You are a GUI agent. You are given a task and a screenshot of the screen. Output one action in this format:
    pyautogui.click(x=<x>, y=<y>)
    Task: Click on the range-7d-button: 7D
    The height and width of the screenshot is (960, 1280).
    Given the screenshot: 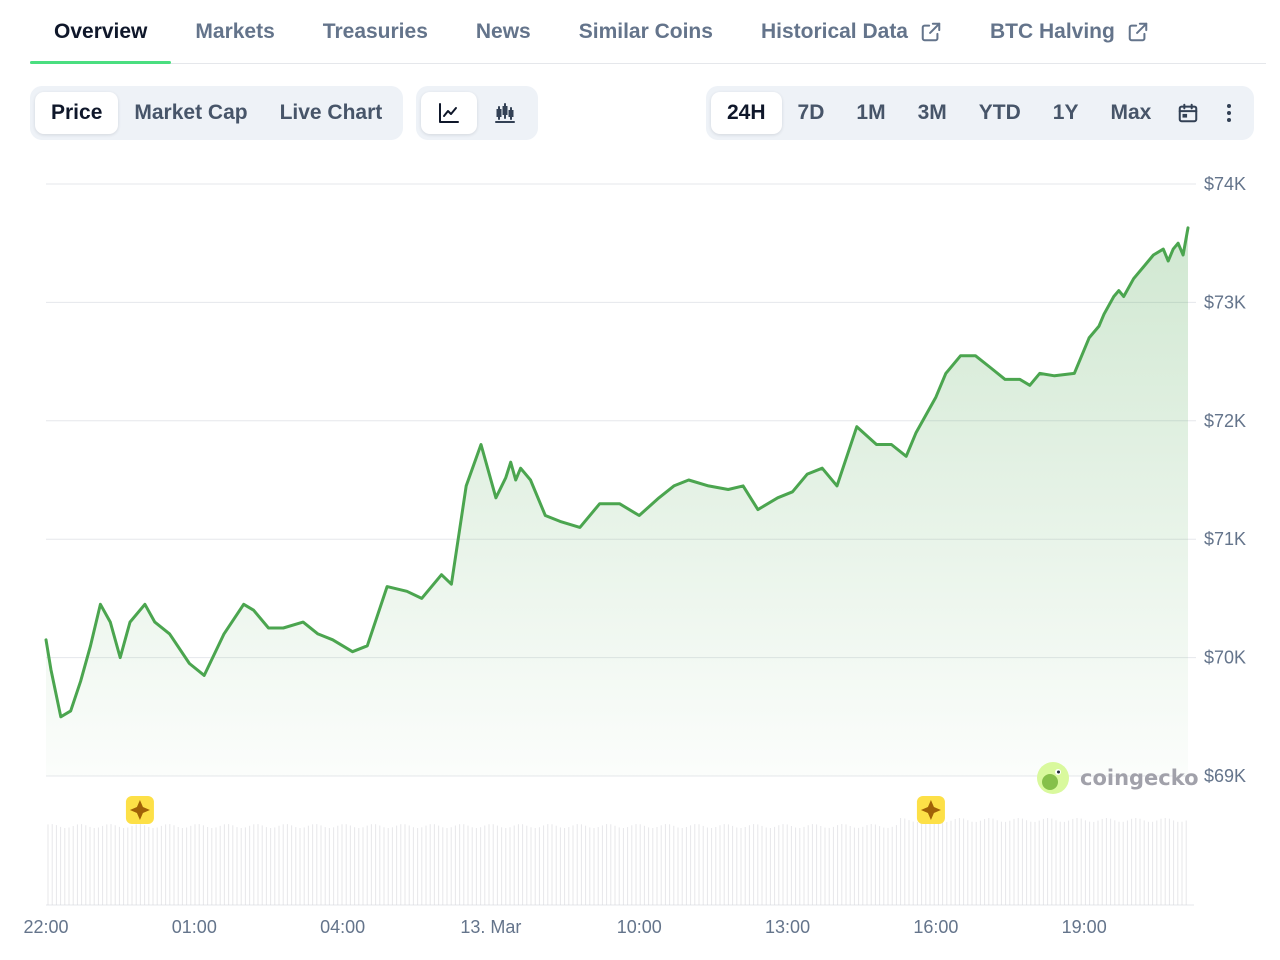 What is the action you would take?
    pyautogui.click(x=811, y=112)
    